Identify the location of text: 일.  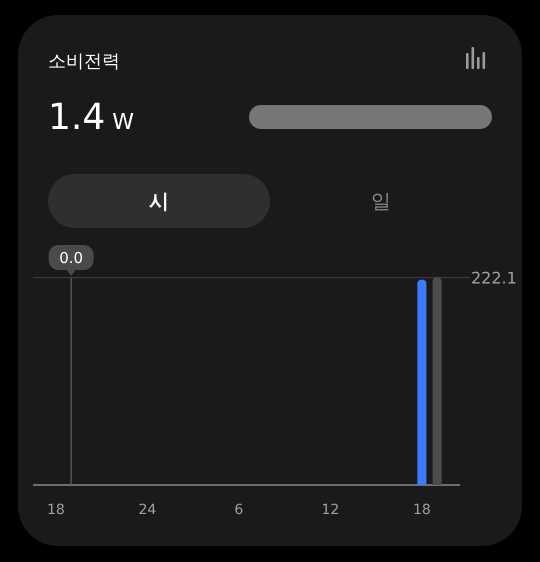
(381, 201).